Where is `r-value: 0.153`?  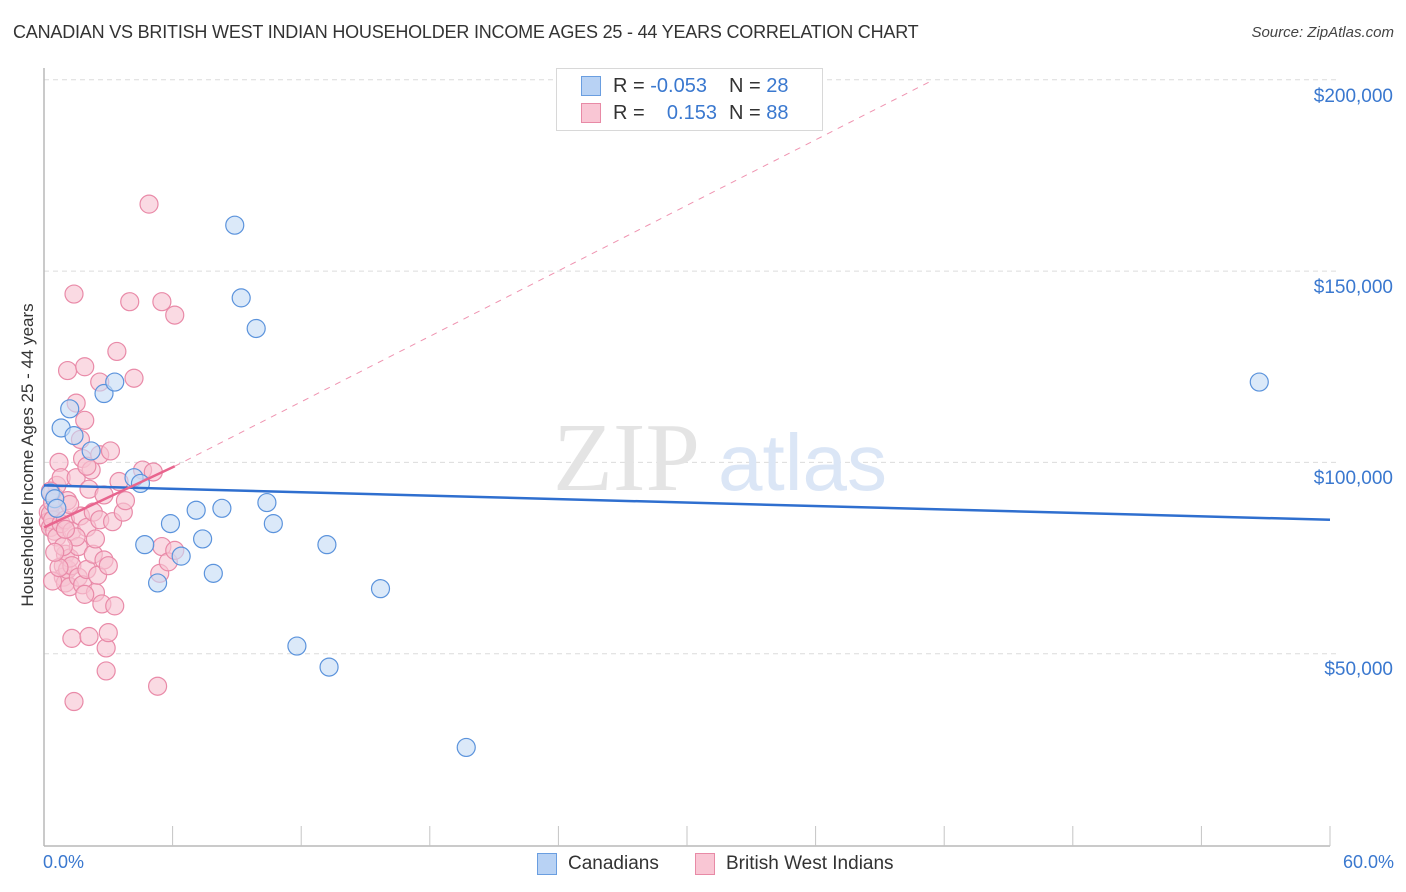
r-value: 0.153 is located at coordinates (691, 112).